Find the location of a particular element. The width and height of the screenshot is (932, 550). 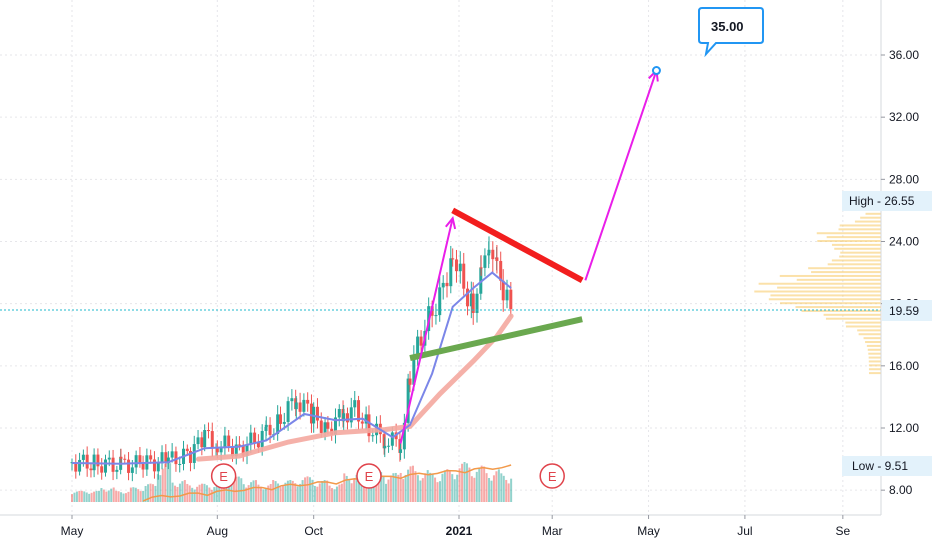

target-point is located at coordinates (656, 71).